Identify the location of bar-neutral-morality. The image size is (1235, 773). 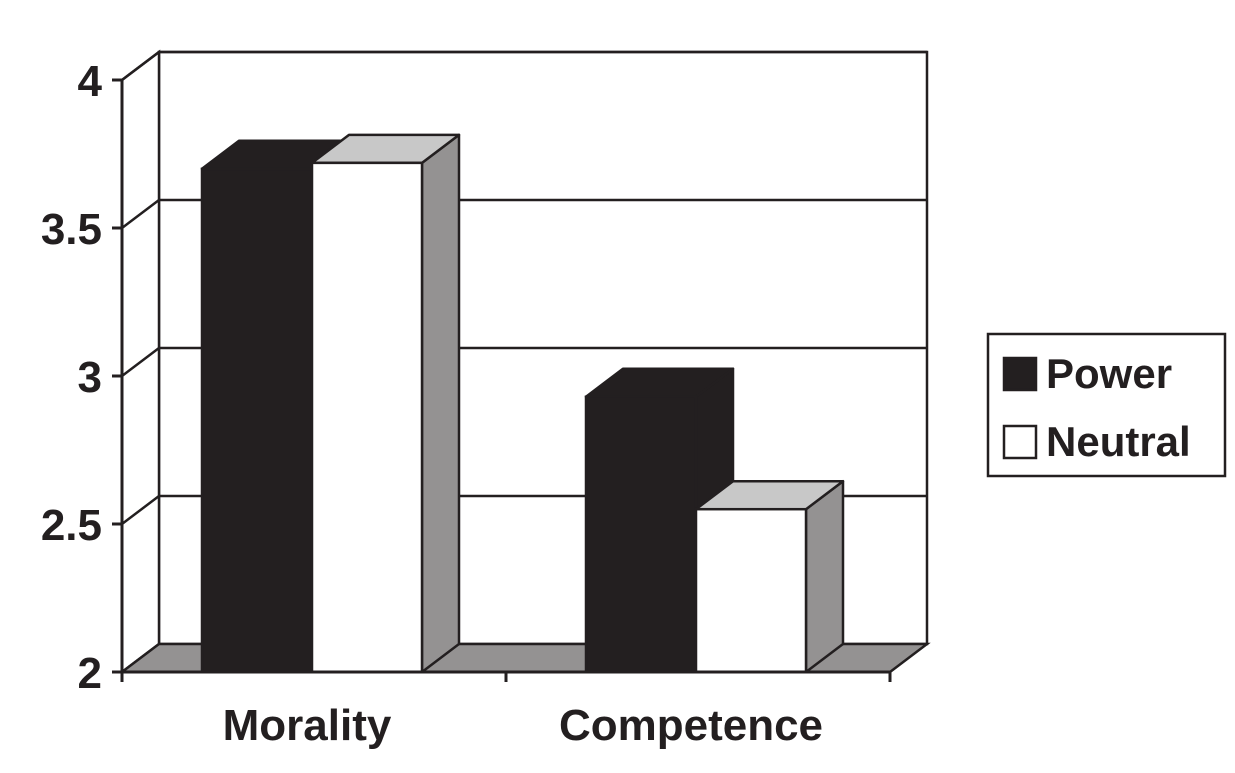
(385, 403).